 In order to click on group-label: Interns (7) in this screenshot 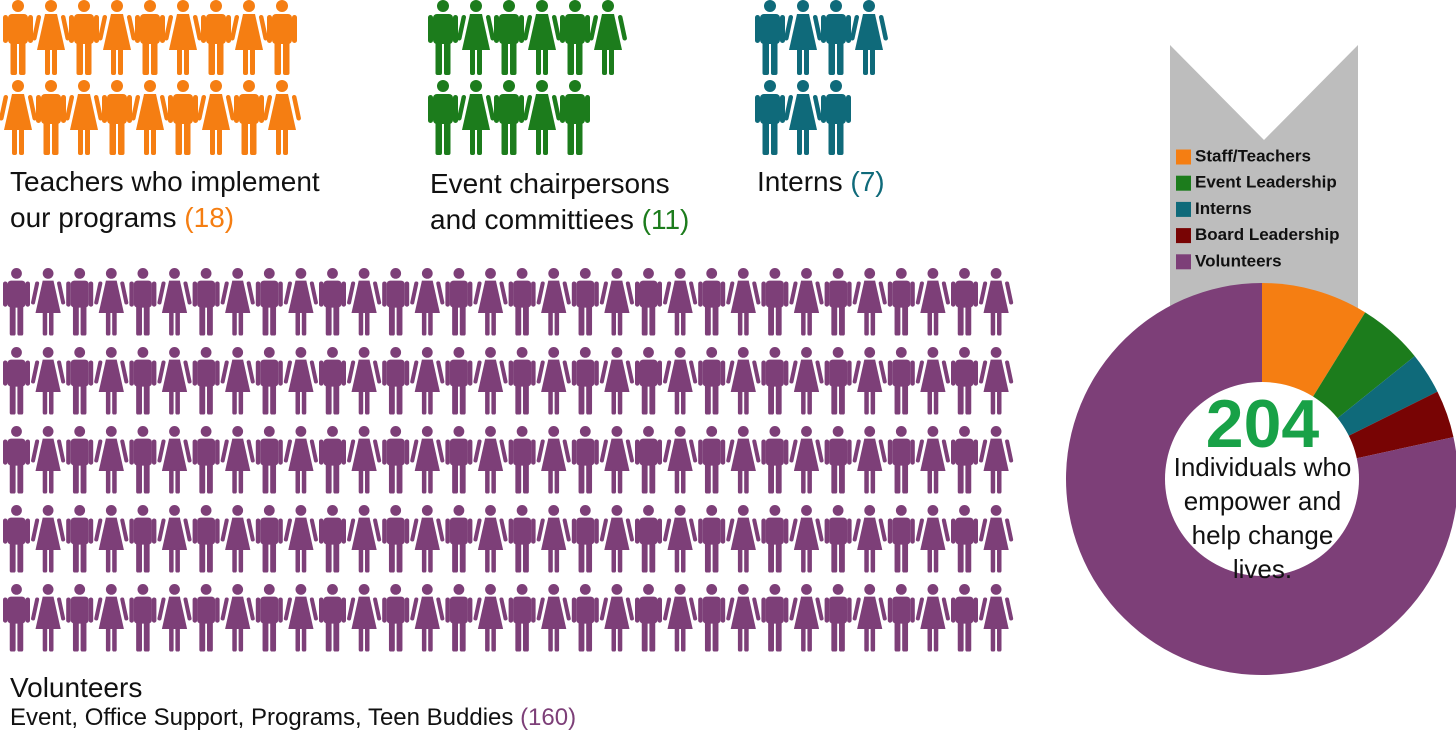, I will do `click(857, 182)`.